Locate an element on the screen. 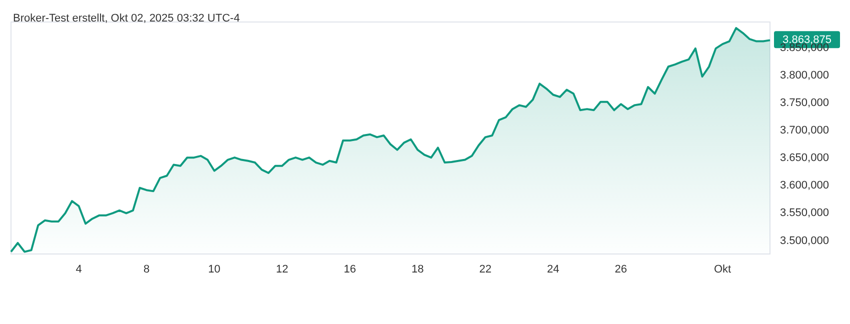 Image resolution: width=850 pixels, height=324 pixels. chart-title: Broker-Test erstellt, Okt 02, 2025 03:32 UTC-4 is located at coordinates (126, 18).